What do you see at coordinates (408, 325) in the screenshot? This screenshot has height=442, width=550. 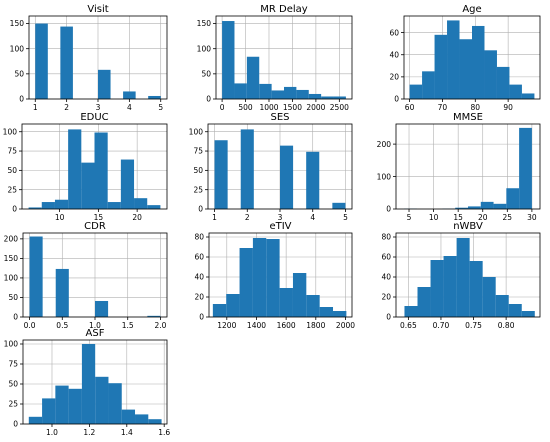 I see `x-tick-label: 0.65` at bounding box center [408, 325].